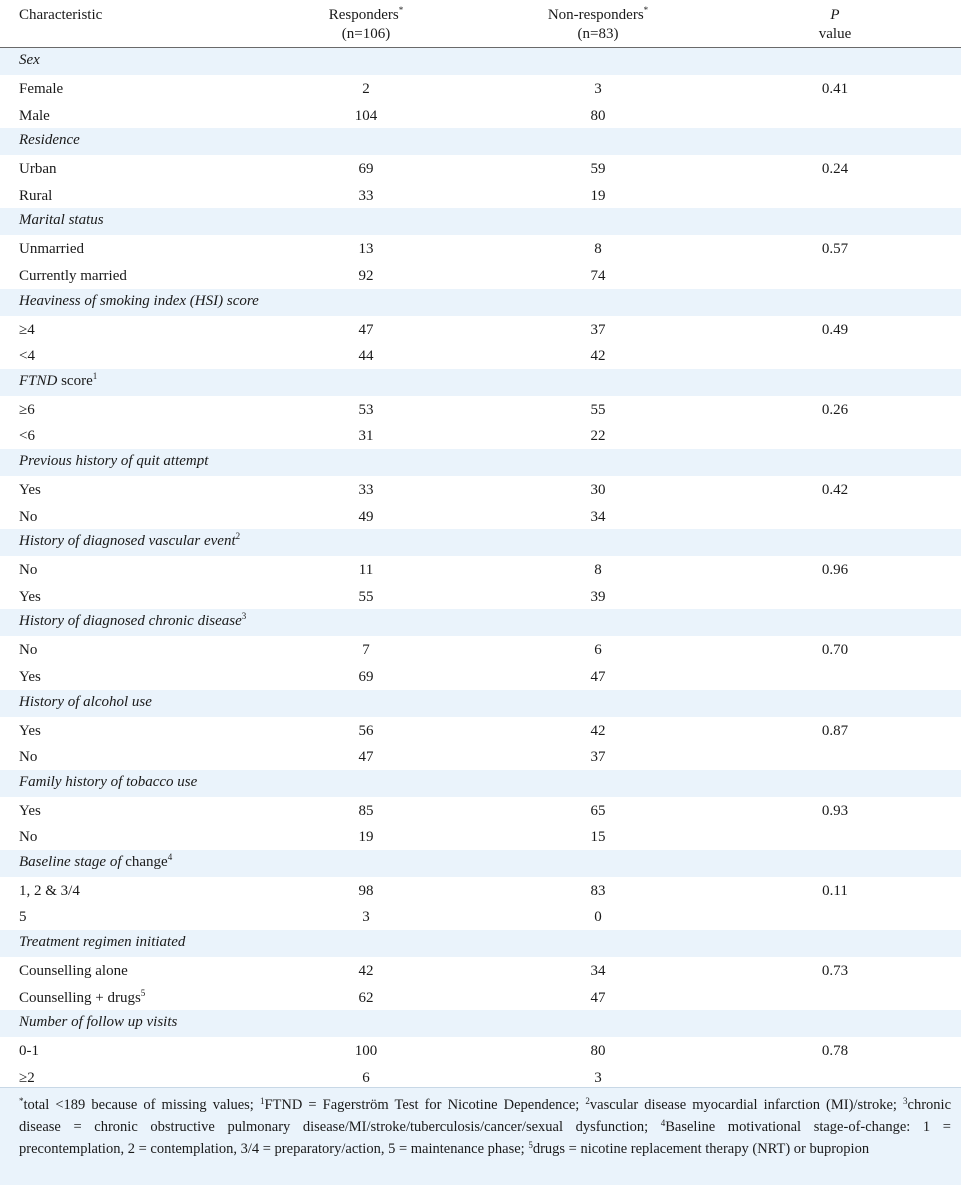 This screenshot has height=1185, width=961. What do you see at coordinates (480, 756) in the screenshot?
I see `table-row: No 47 37` at bounding box center [480, 756].